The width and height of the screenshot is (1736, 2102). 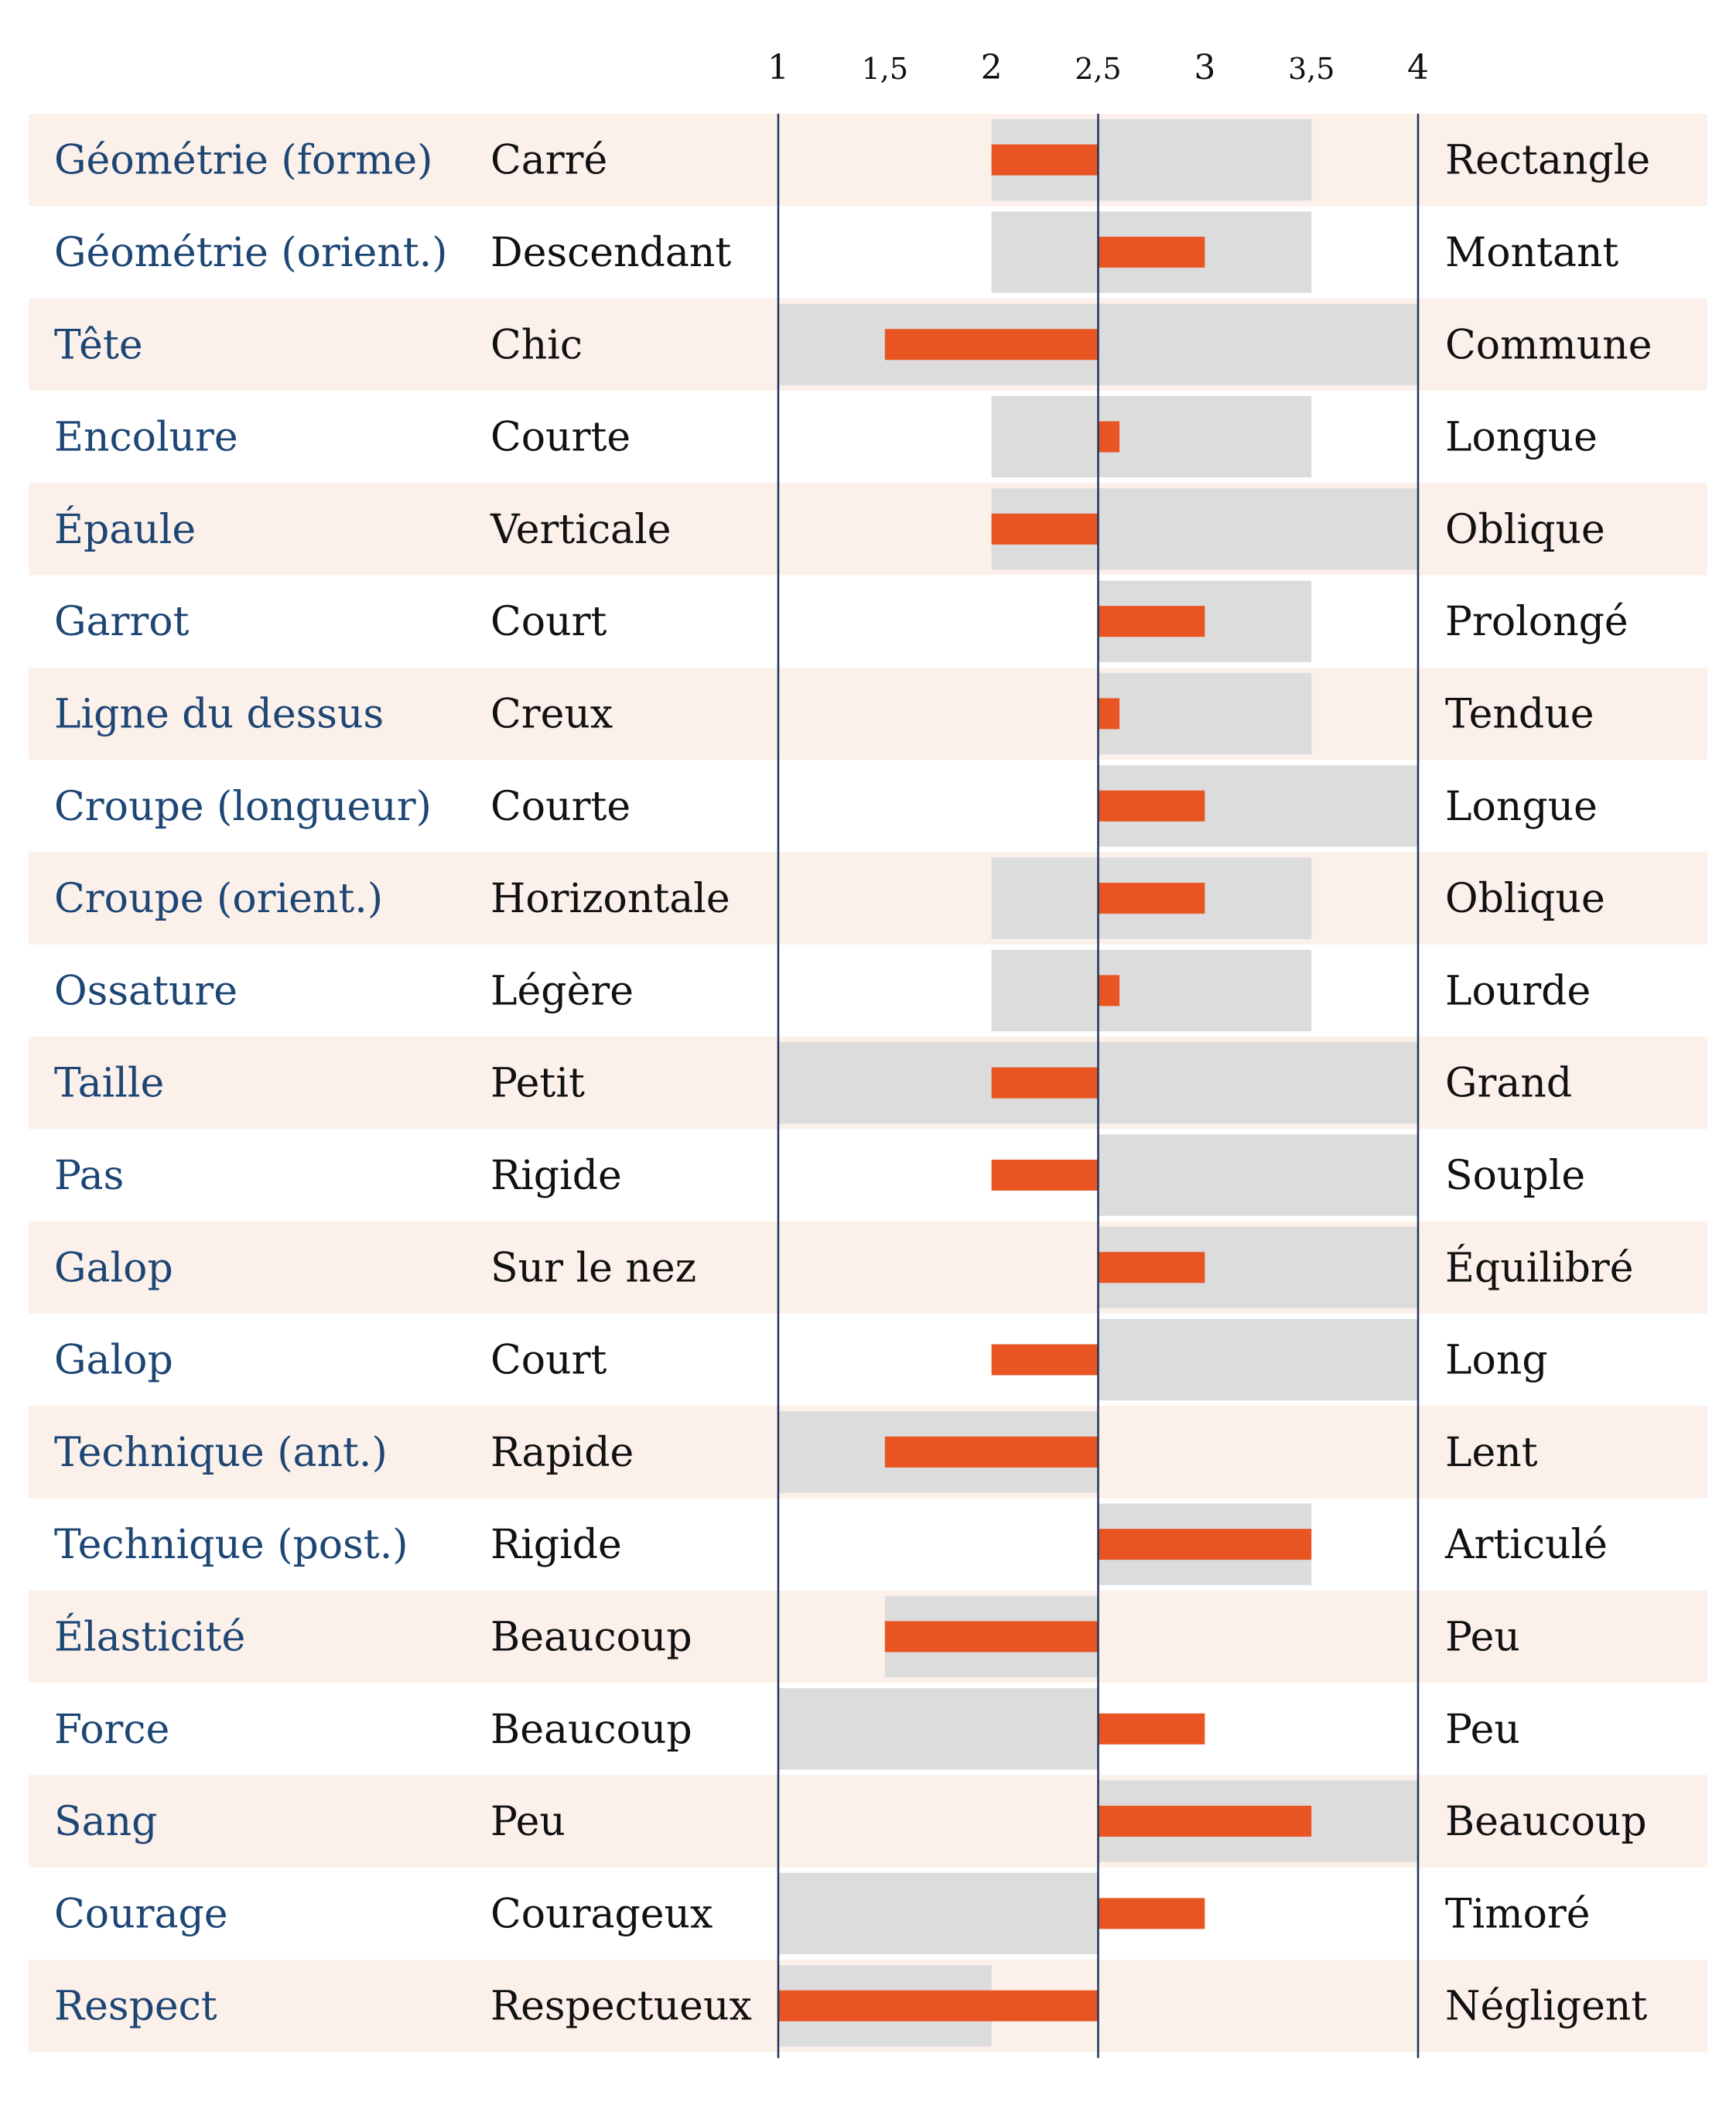 I want to click on low-pole-label: Respectueux, so click(x=621, y=2007).